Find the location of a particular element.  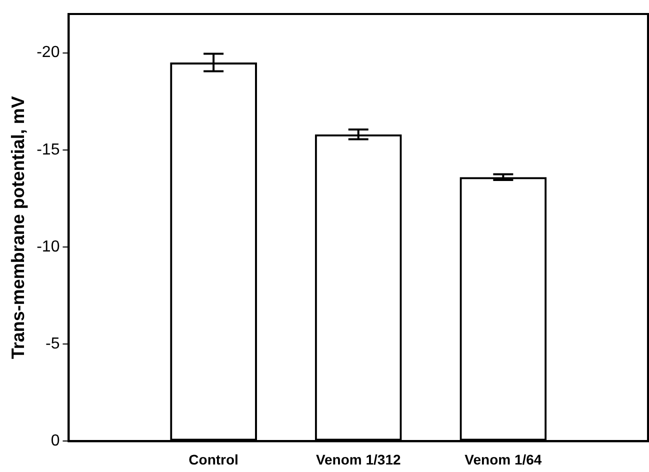

x-tick-label: Control is located at coordinates (213, 459).